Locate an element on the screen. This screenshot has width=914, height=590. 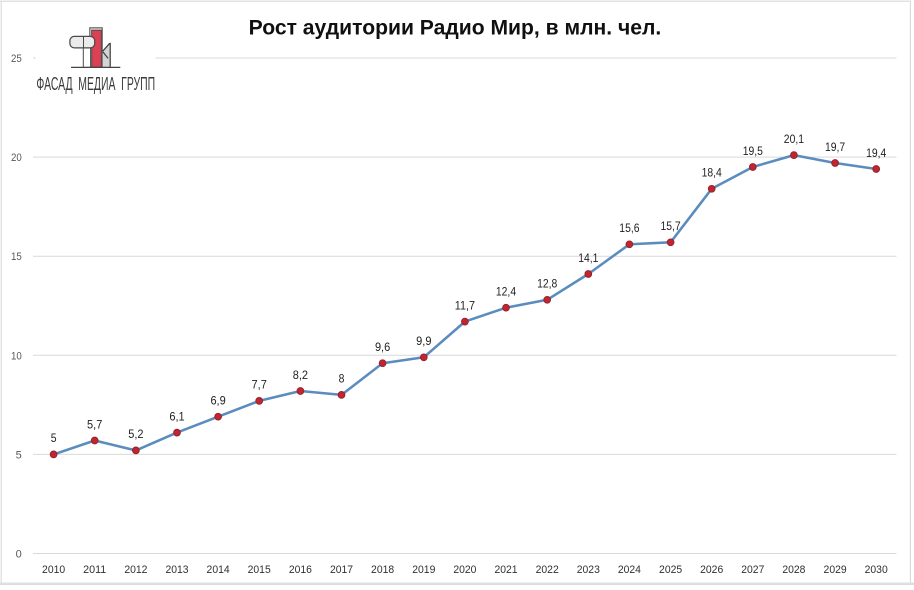
svg-text: 19,4 is located at coordinates (876, 153).